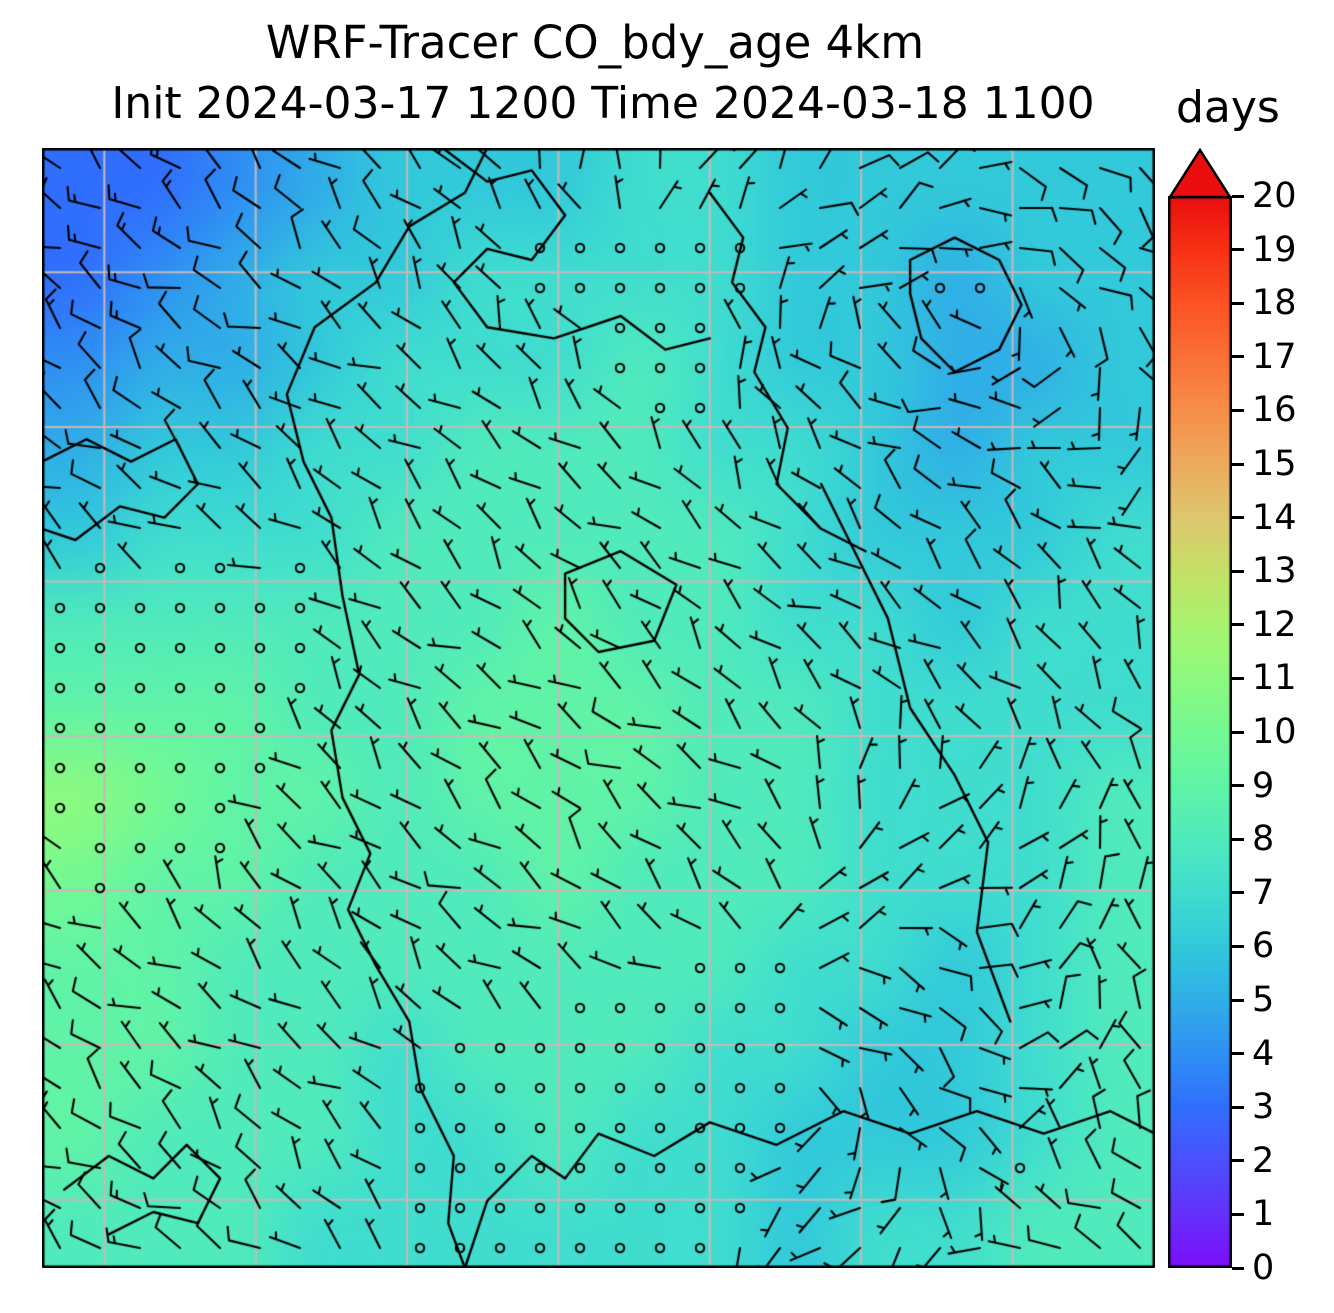  Describe the element at coordinates (1274, 517) in the screenshot. I see `colorbar-tick-label: 14` at that location.